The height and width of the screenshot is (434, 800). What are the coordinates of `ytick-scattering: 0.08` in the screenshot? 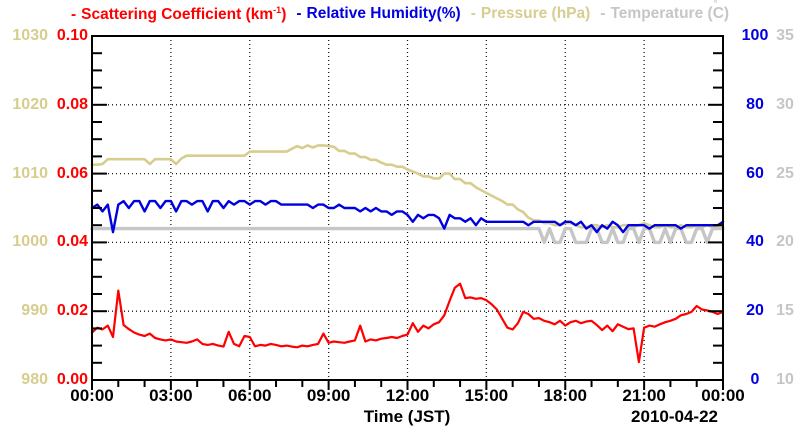 It's located at (72, 104).